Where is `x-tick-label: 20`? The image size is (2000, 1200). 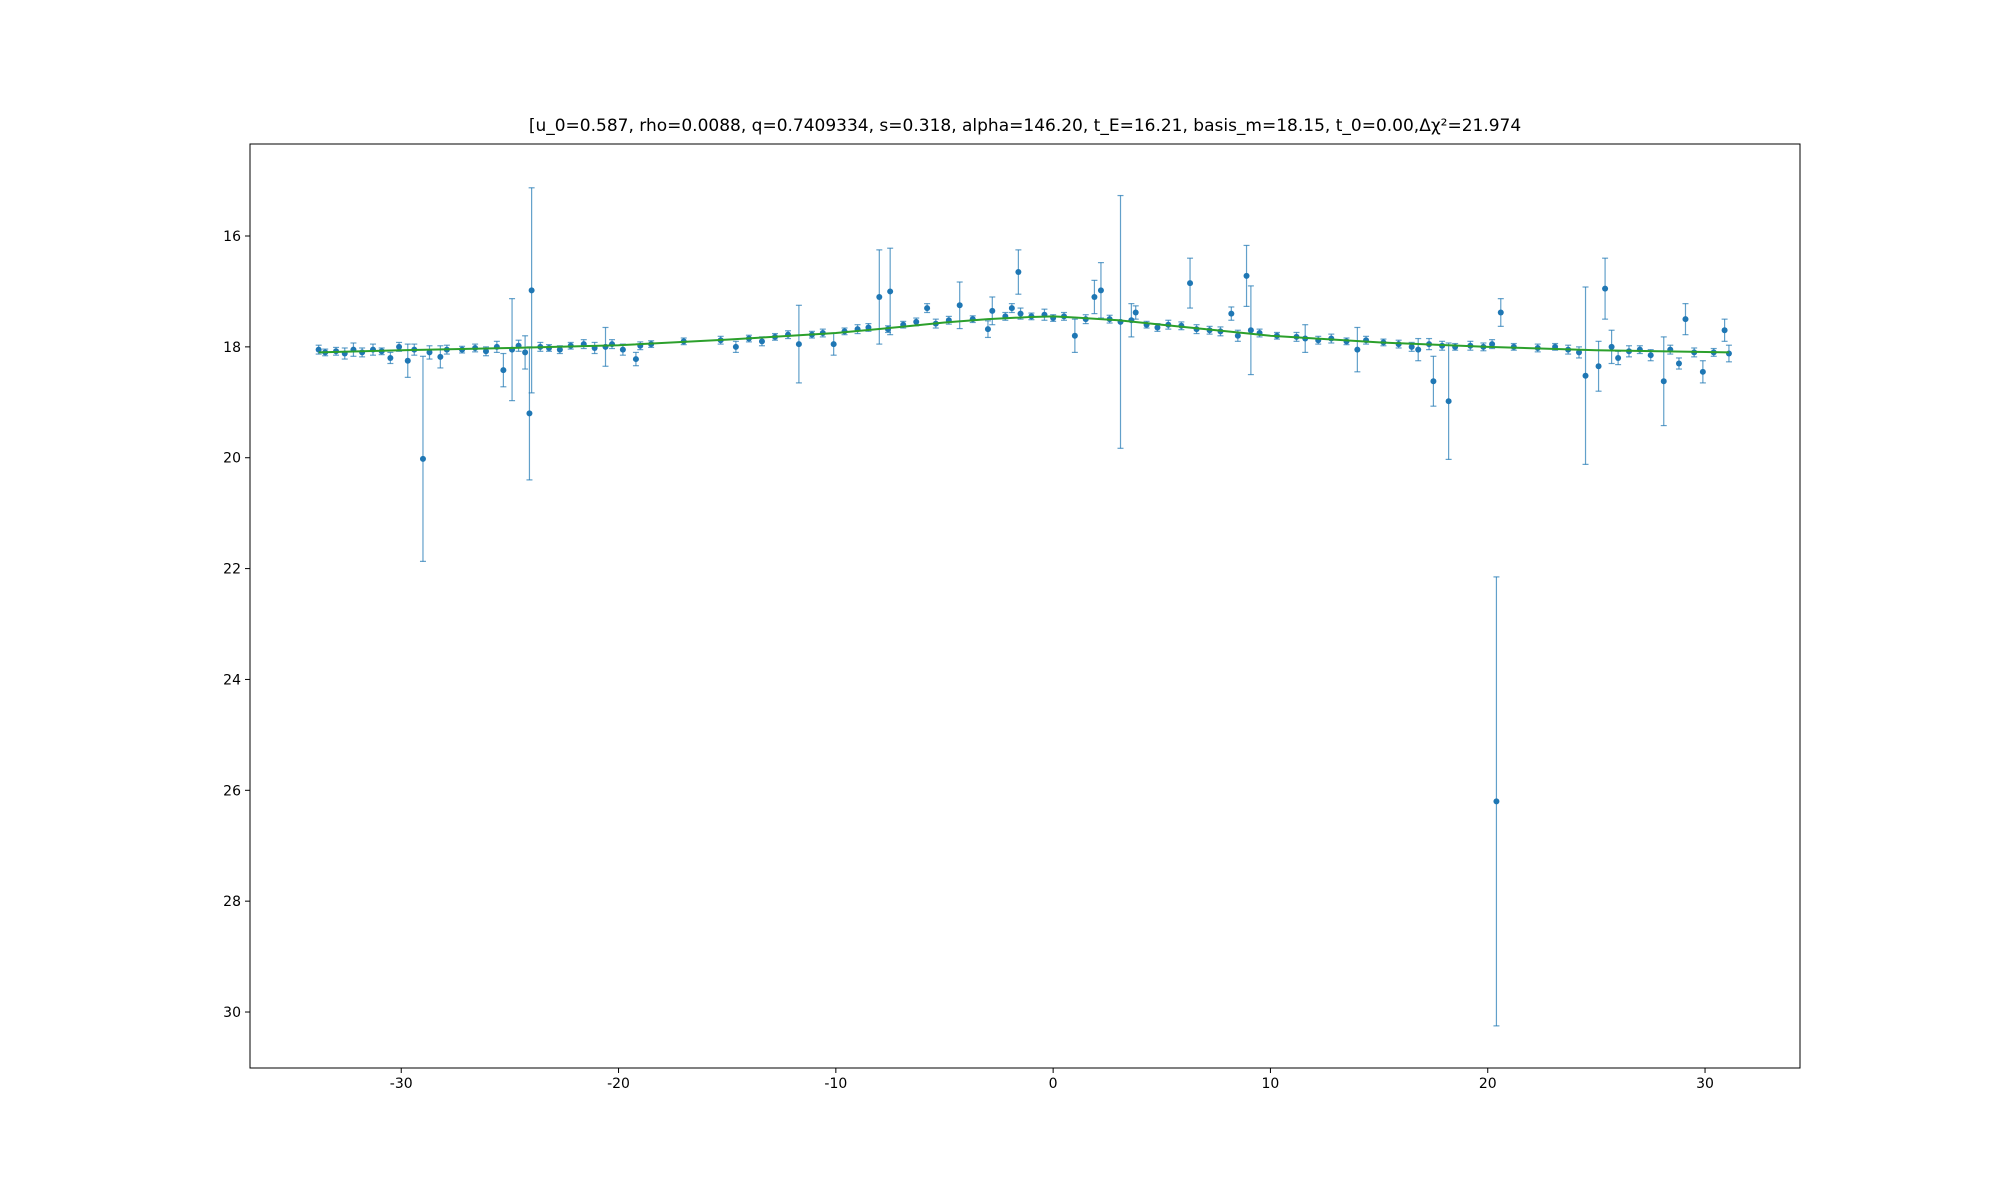
x-tick-label: 20 is located at coordinates (1488, 1084).